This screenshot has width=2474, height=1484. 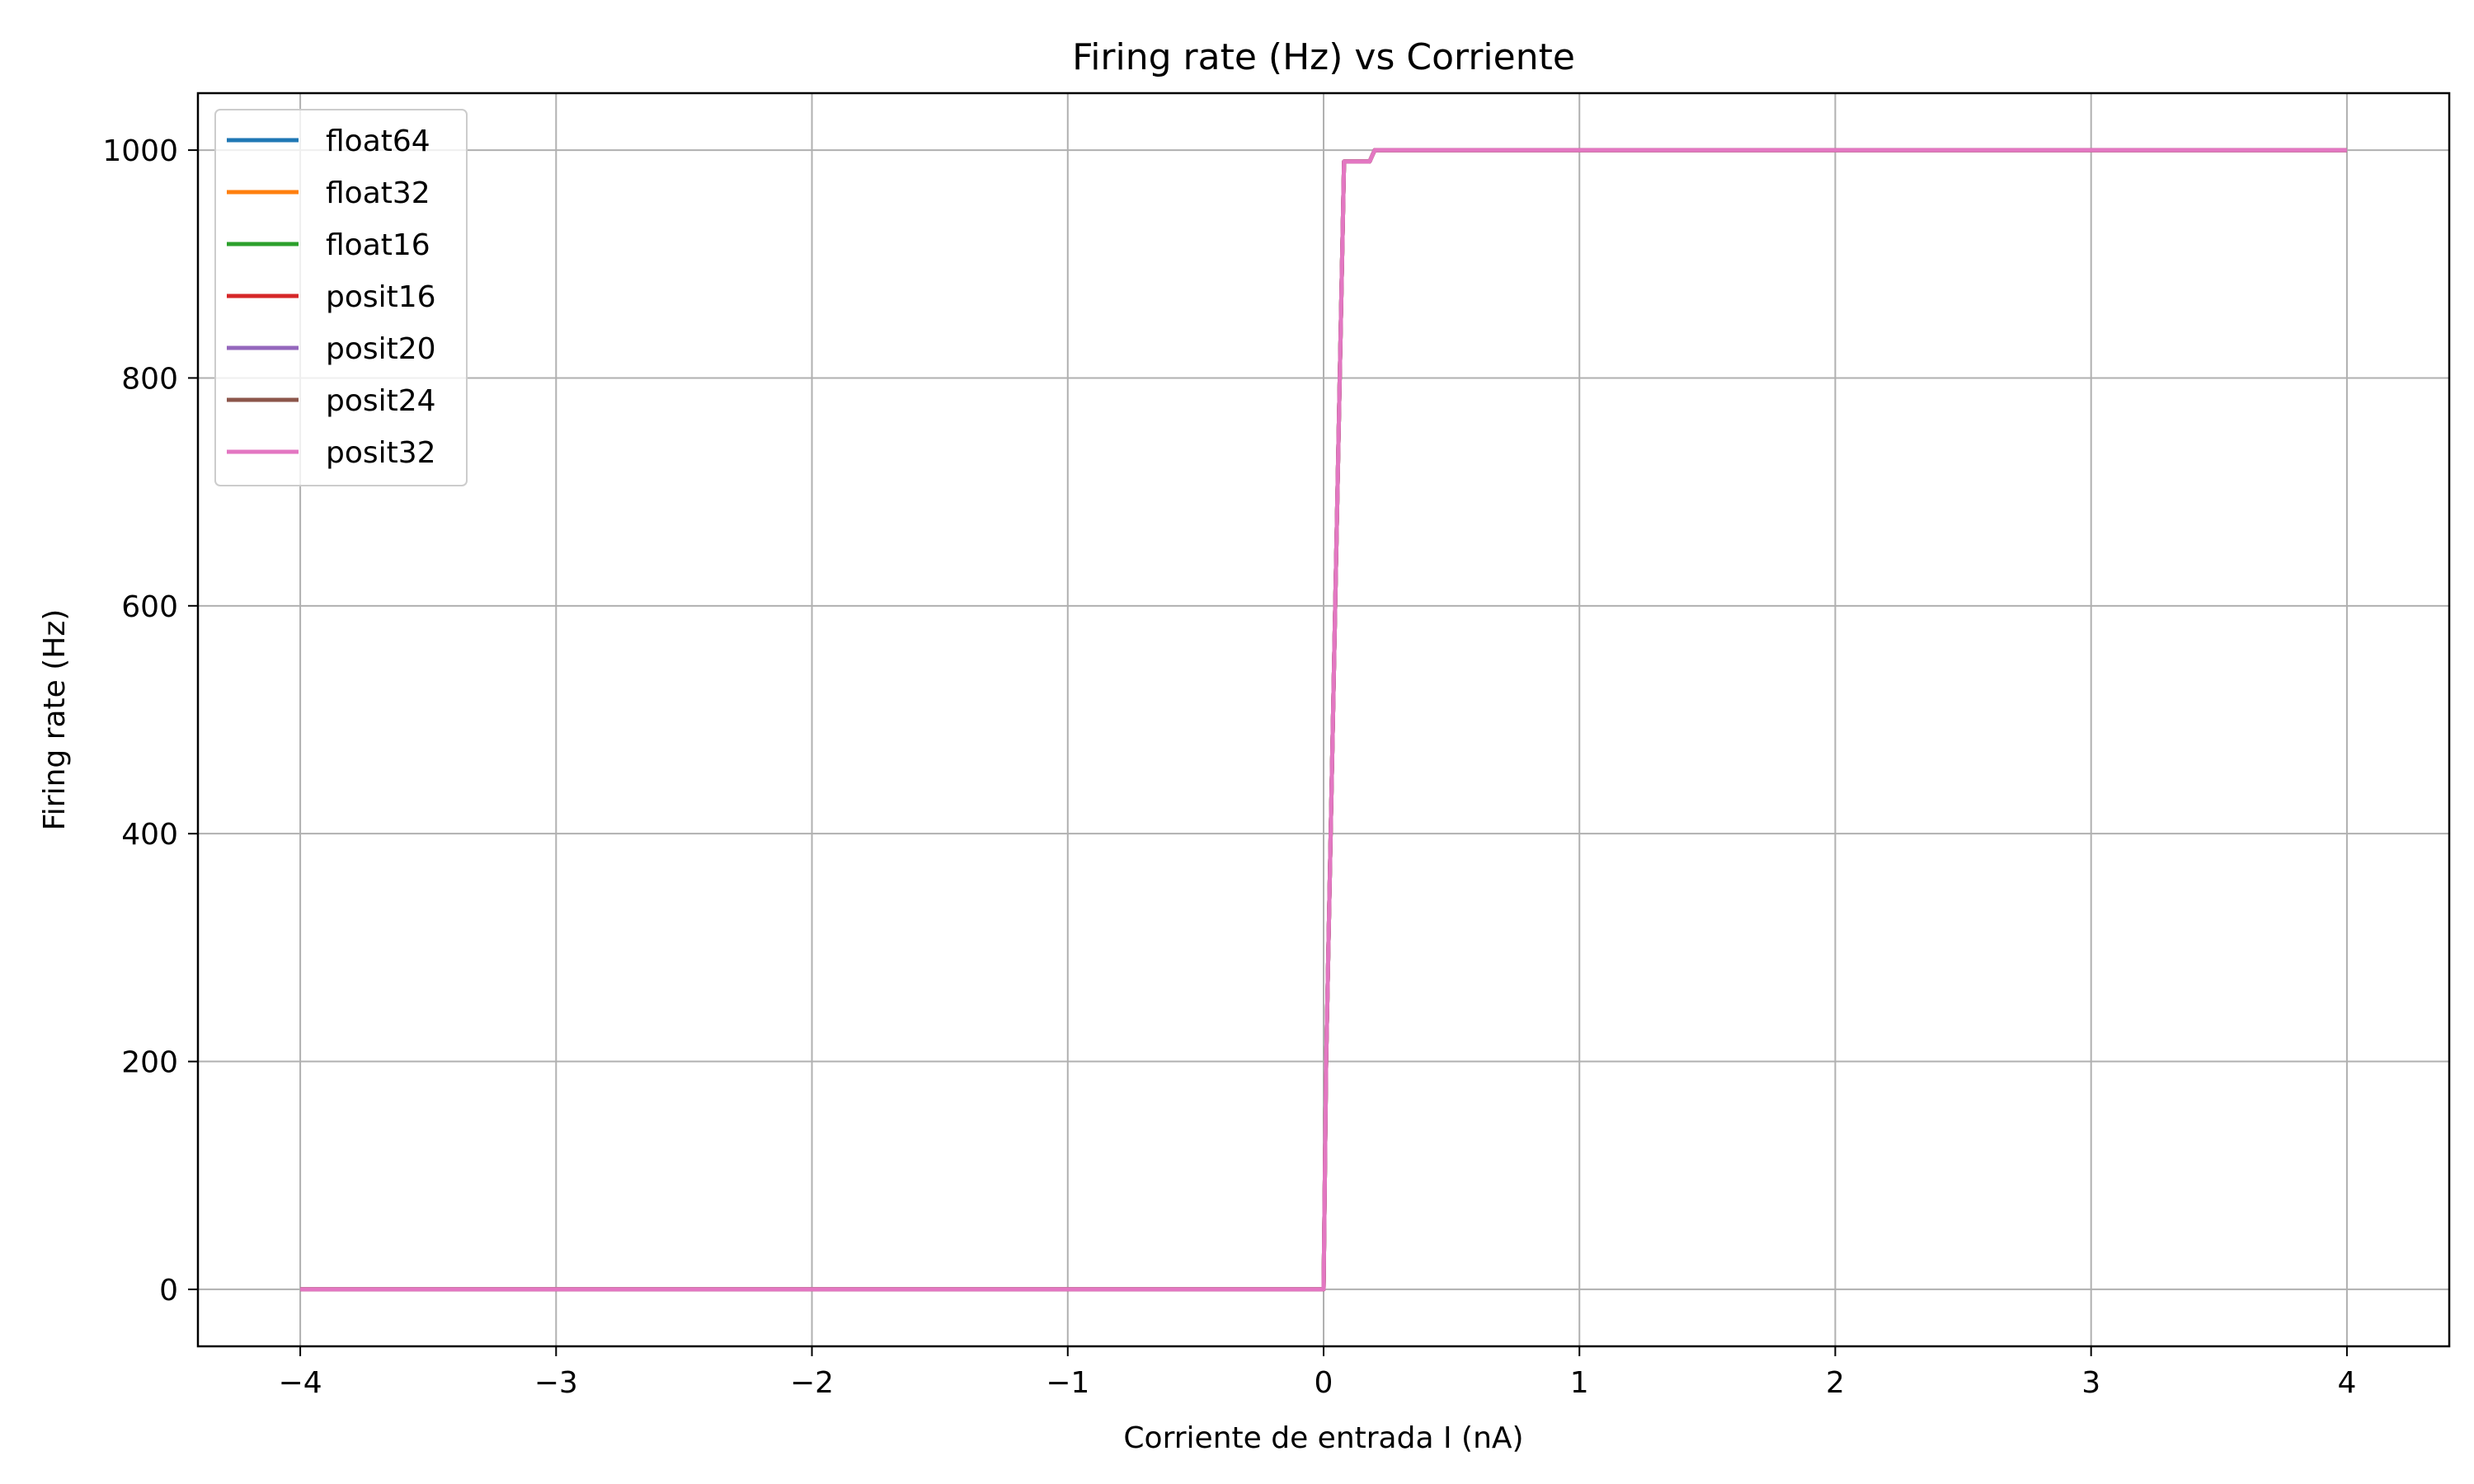 What do you see at coordinates (381, 349) in the screenshot?
I see `legend-label-posit20: posit20` at bounding box center [381, 349].